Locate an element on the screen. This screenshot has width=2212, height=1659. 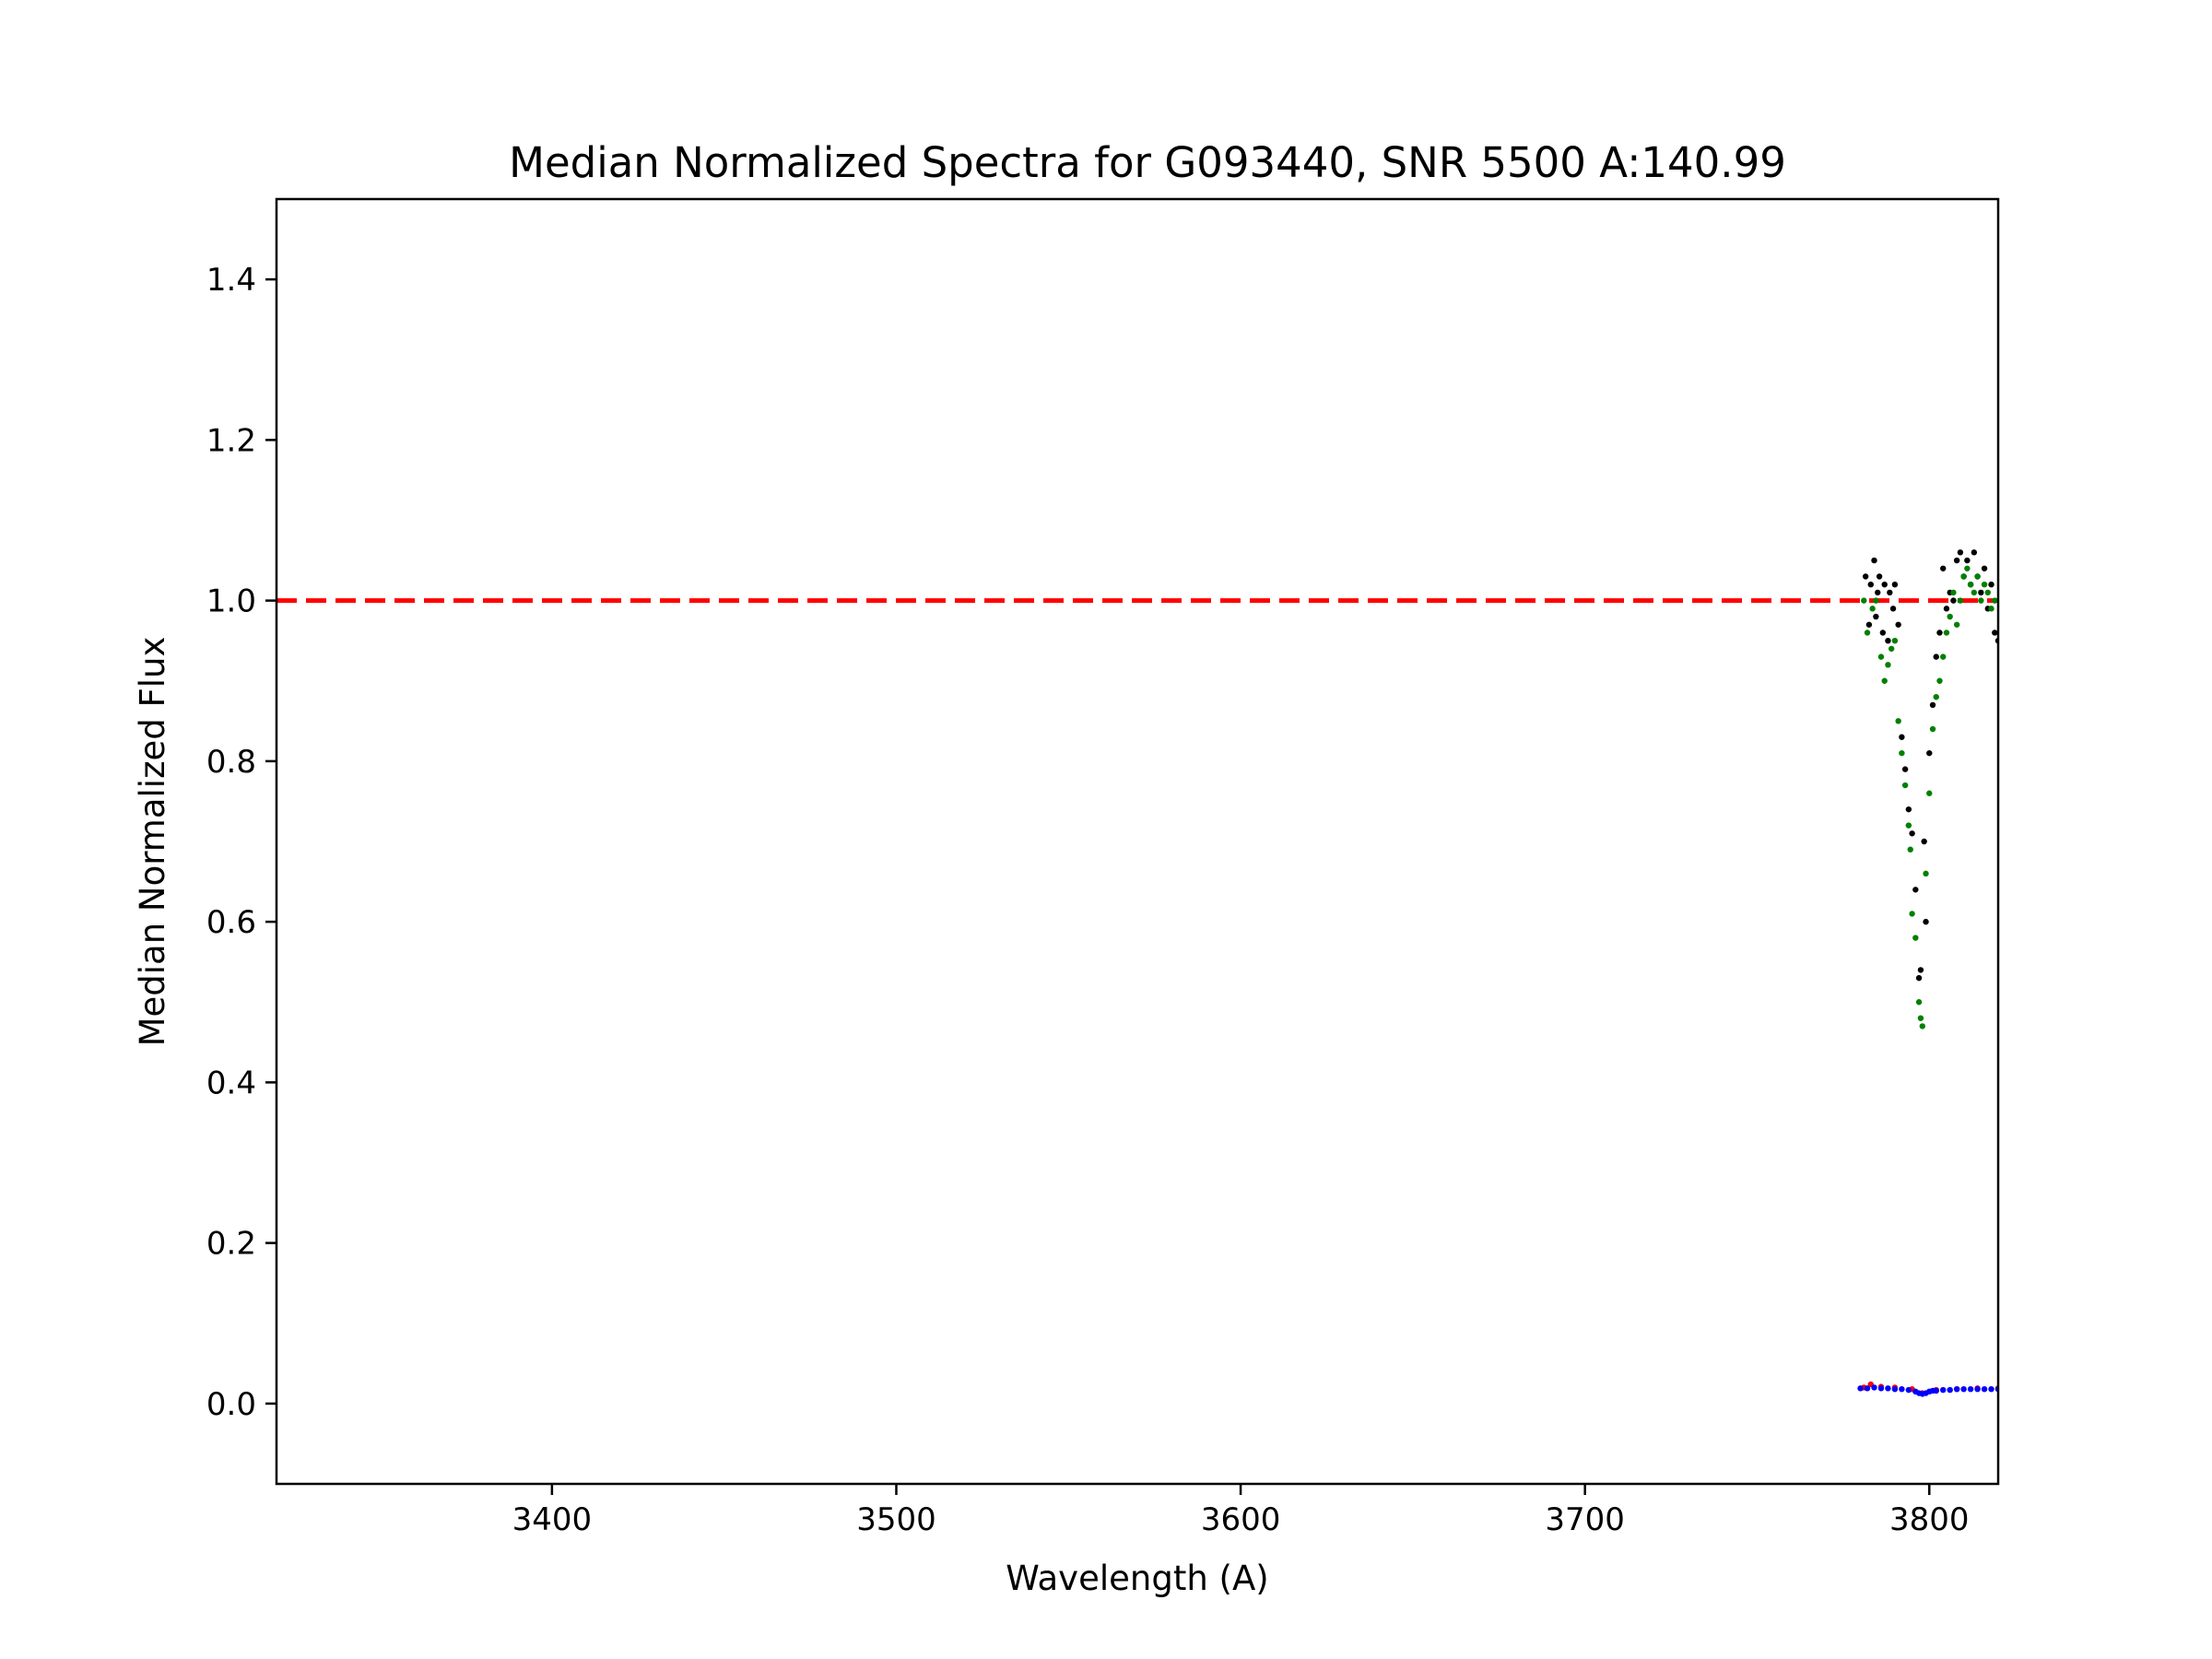
y-axis-label: Median Normalized Flux is located at coordinates (152, 842).